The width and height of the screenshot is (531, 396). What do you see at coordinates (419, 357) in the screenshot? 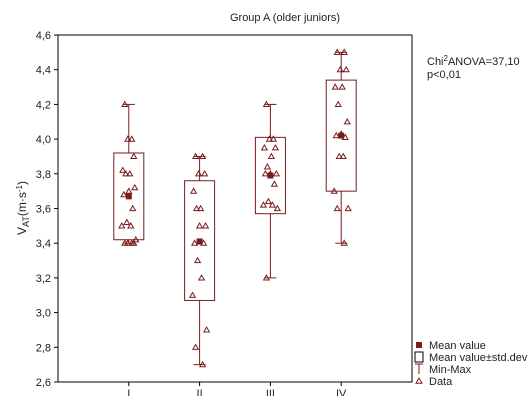
I see `legend-box-swatch` at bounding box center [419, 357].